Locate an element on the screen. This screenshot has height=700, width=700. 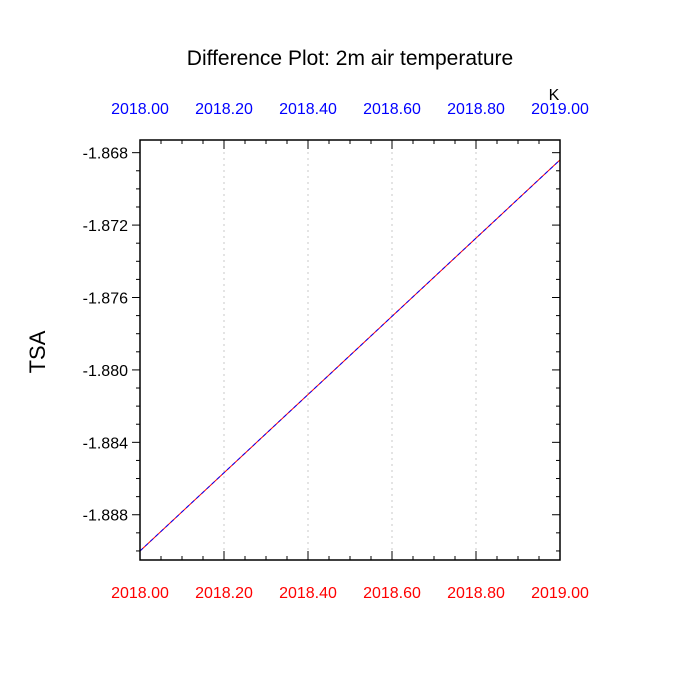
units-label: K is located at coordinates (554, 95).